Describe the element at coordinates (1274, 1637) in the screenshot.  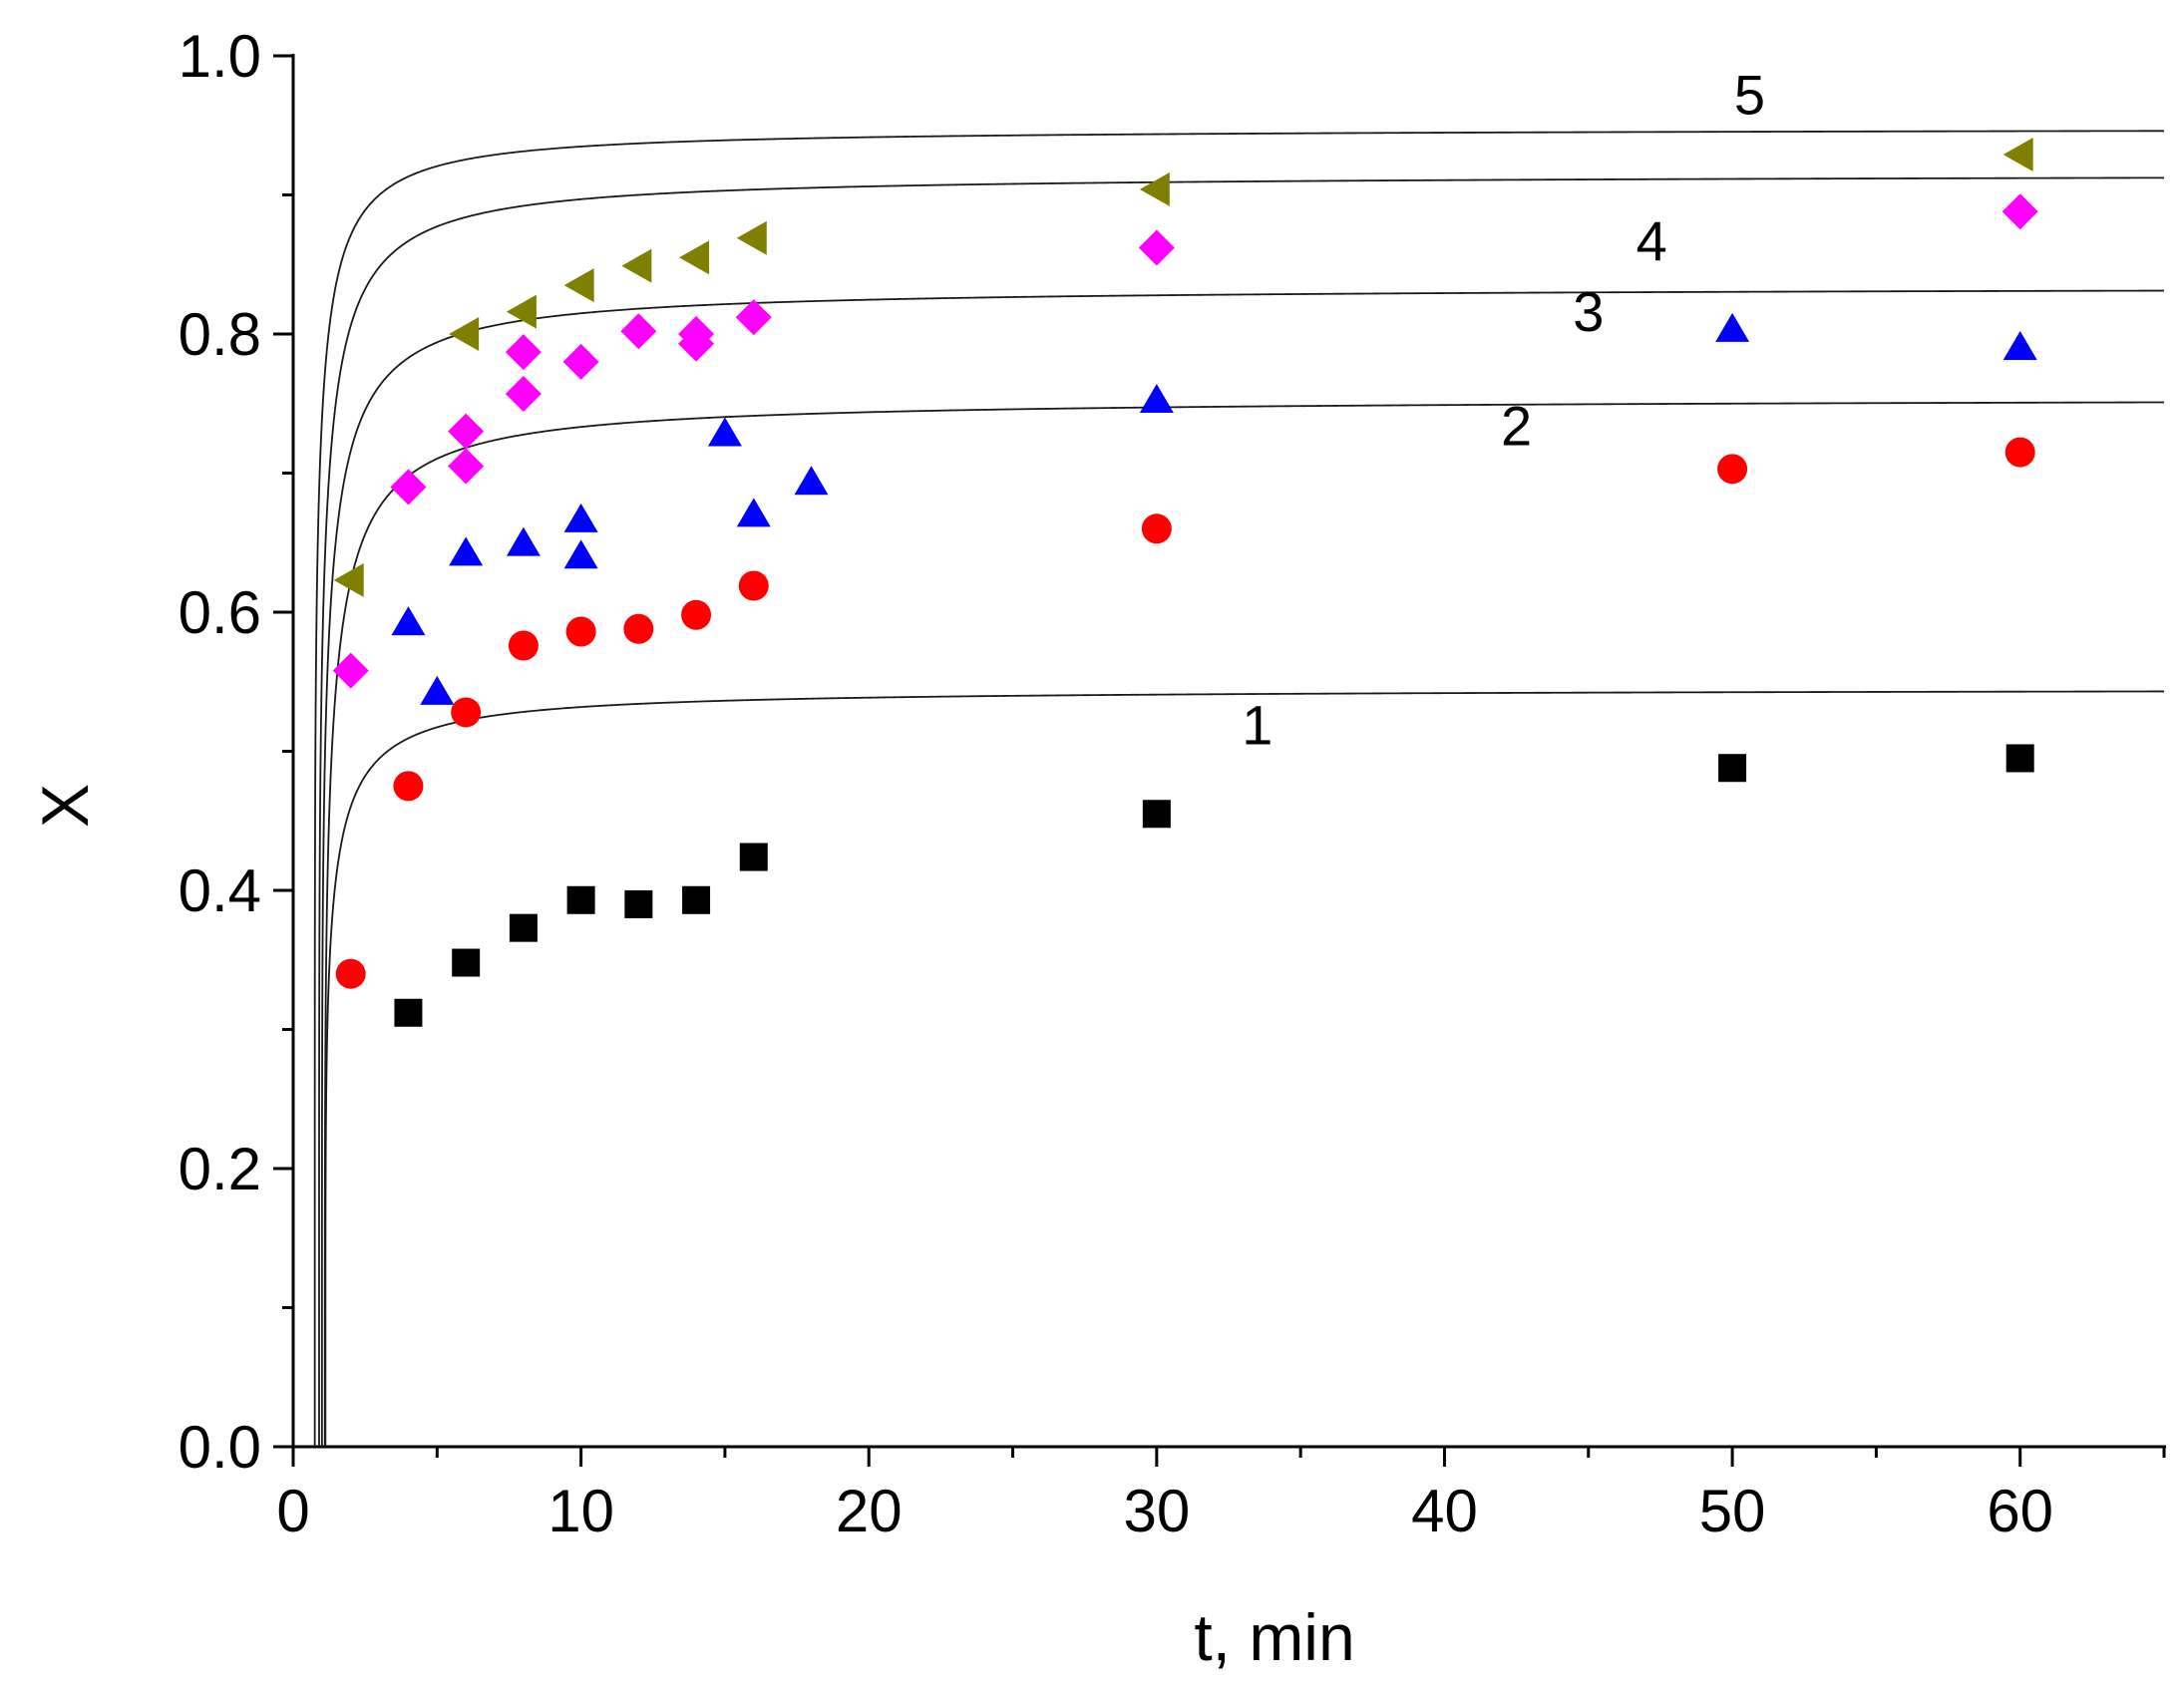
I see `x-axis-title: t, min` at that location.